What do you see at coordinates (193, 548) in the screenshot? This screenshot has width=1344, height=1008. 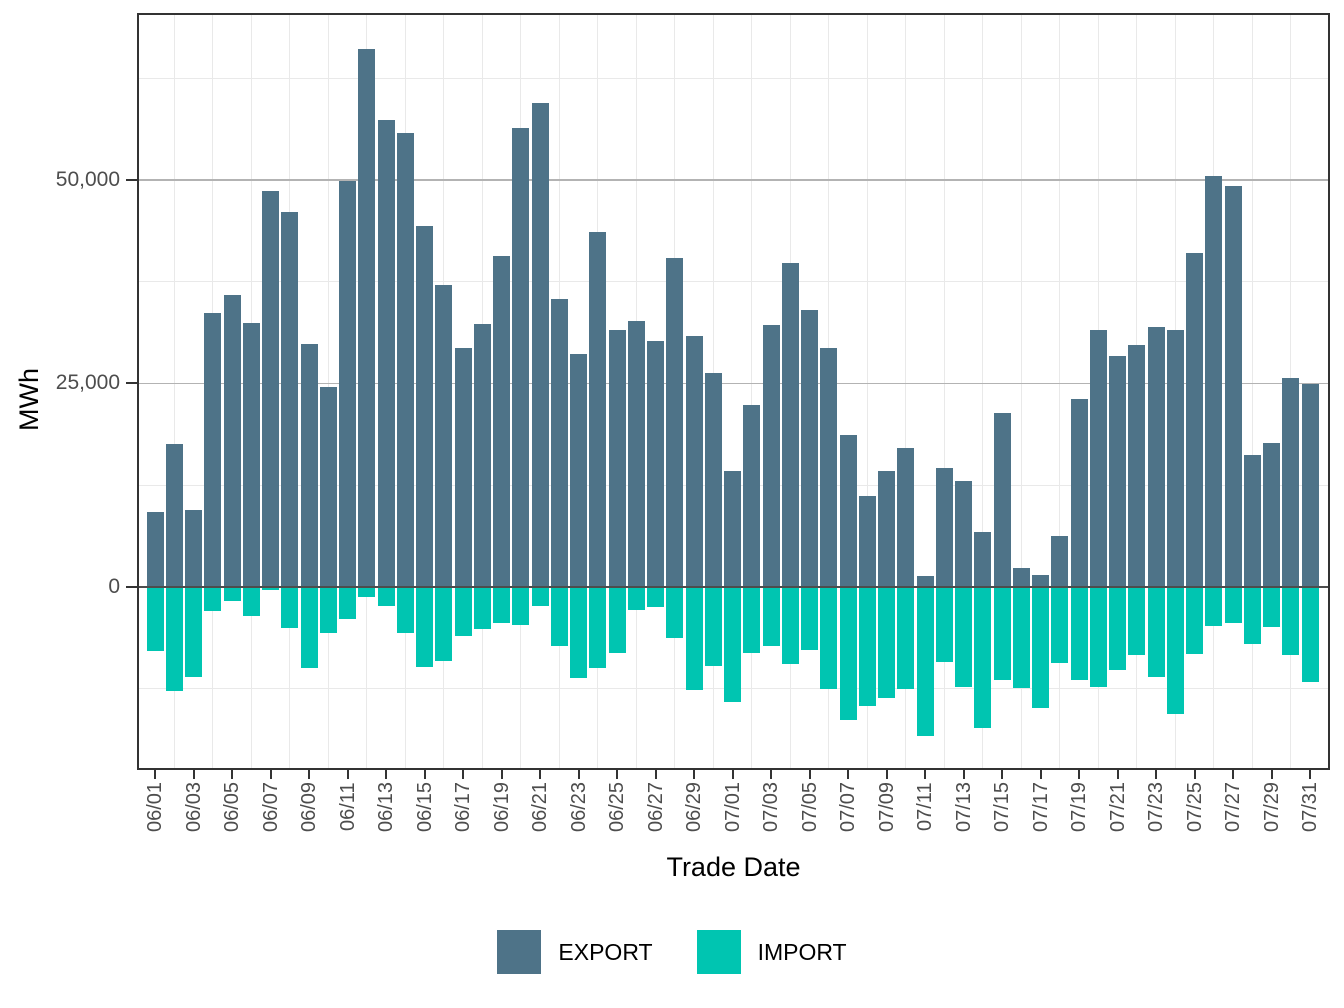 I see `bar-export-06/03` at bounding box center [193, 548].